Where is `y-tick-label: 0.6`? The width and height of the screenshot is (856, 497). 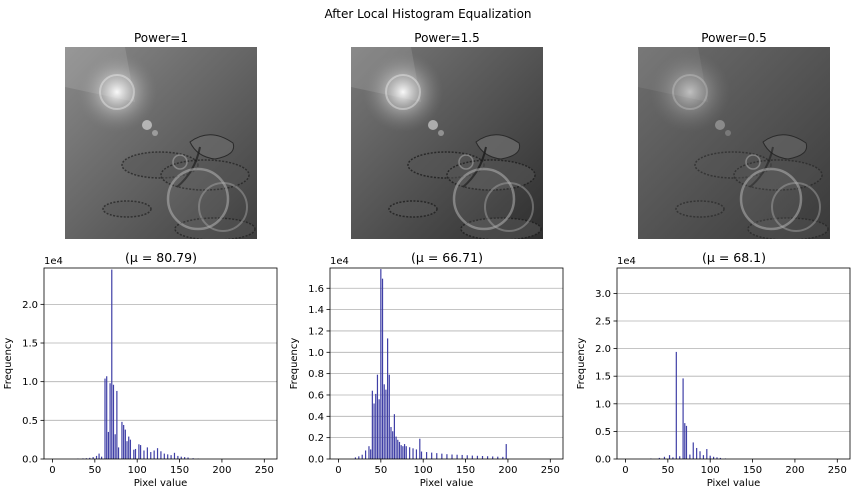
y-tick-label: 0.6 is located at coordinates (316, 395).